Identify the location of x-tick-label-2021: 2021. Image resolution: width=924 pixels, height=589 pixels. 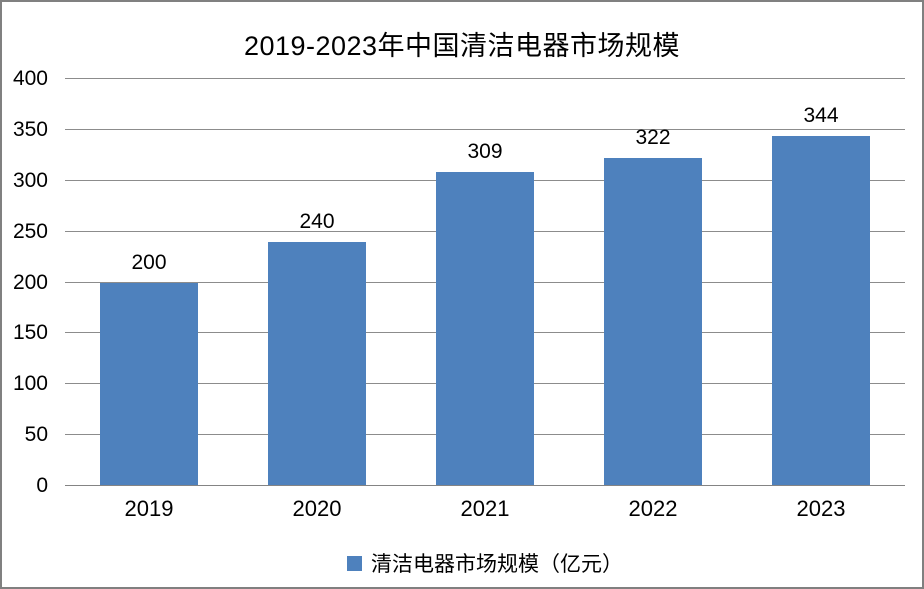
(485, 508).